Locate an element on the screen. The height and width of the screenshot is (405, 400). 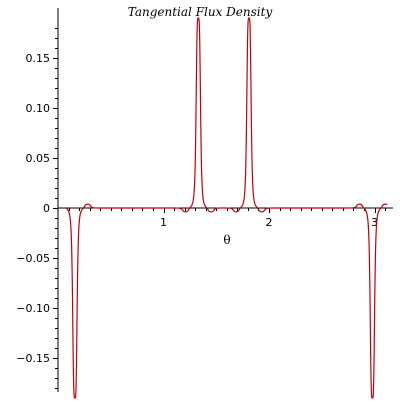
chart-title: Tangential Flux Density is located at coordinates (200, 12).